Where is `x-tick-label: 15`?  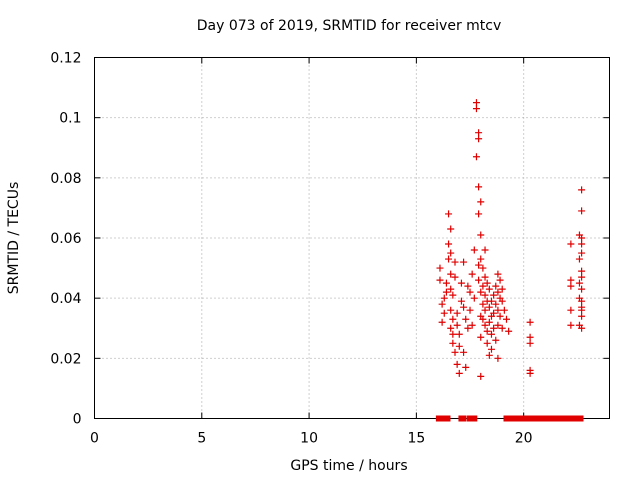
x-tick-label: 15 is located at coordinates (416, 439).